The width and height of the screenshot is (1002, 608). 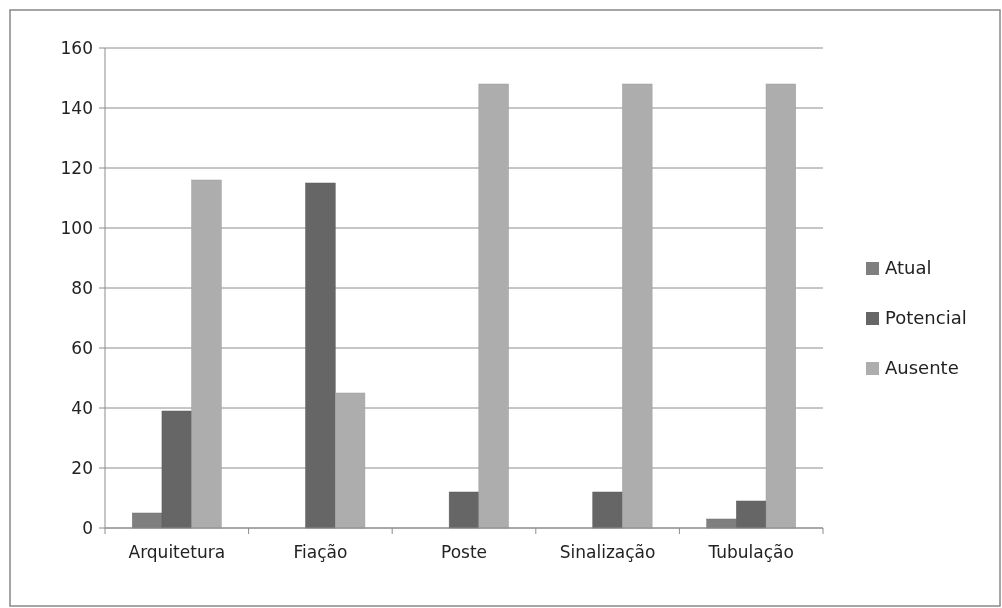 What do you see at coordinates (922, 368) in the screenshot?
I see `legend-label: Ausente` at bounding box center [922, 368].